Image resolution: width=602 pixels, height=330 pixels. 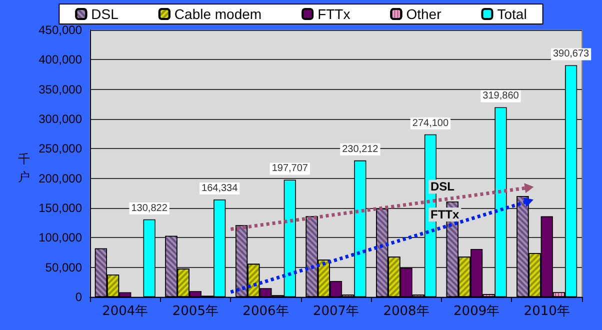 What do you see at coordinates (445, 214) in the screenshot?
I see `annotation: FTTx` at bounding box center [445, 214].